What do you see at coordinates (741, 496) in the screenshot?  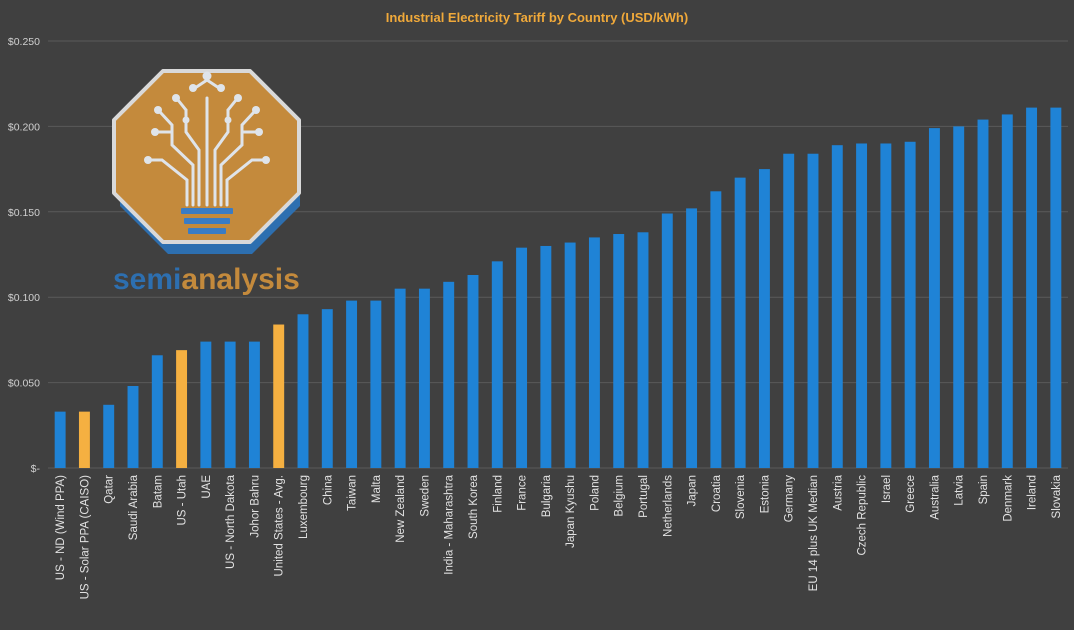 I see `x-tick-label: Slovenia` at bounding box center [741, 496].